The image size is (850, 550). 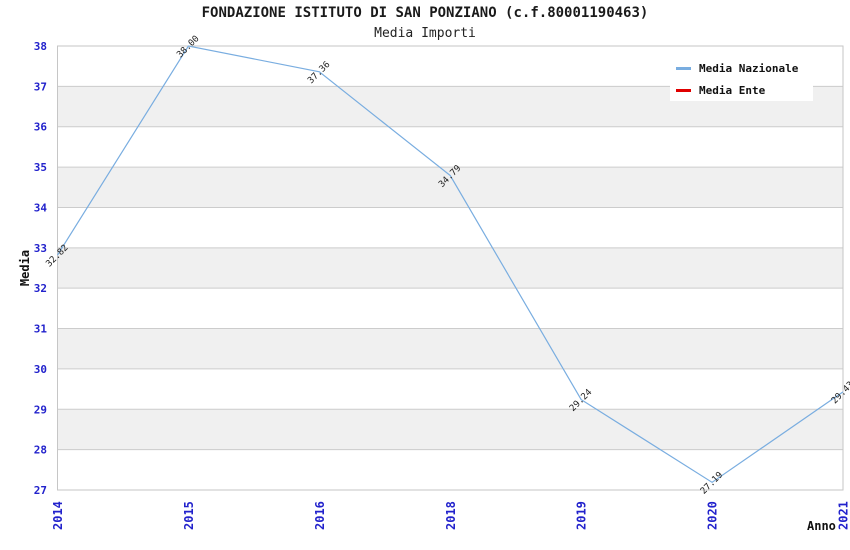 I want to click on point-value-label: 38.00, so click(x=188, y=47).